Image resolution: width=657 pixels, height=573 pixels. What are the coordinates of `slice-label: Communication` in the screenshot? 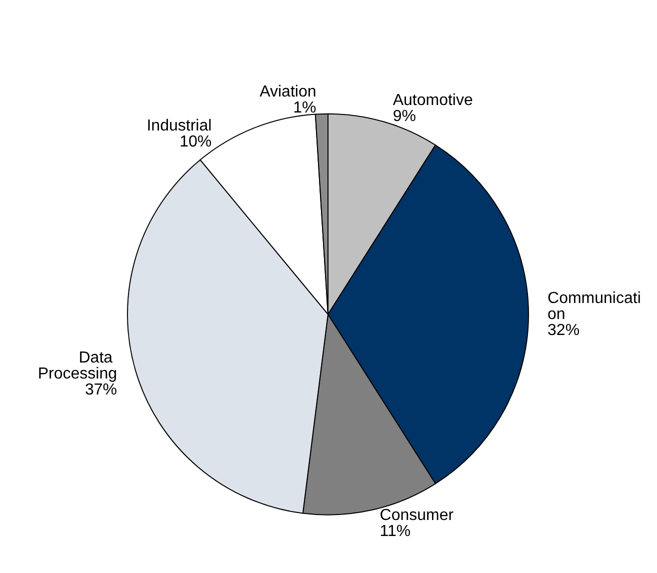 It's located at (594, 306).